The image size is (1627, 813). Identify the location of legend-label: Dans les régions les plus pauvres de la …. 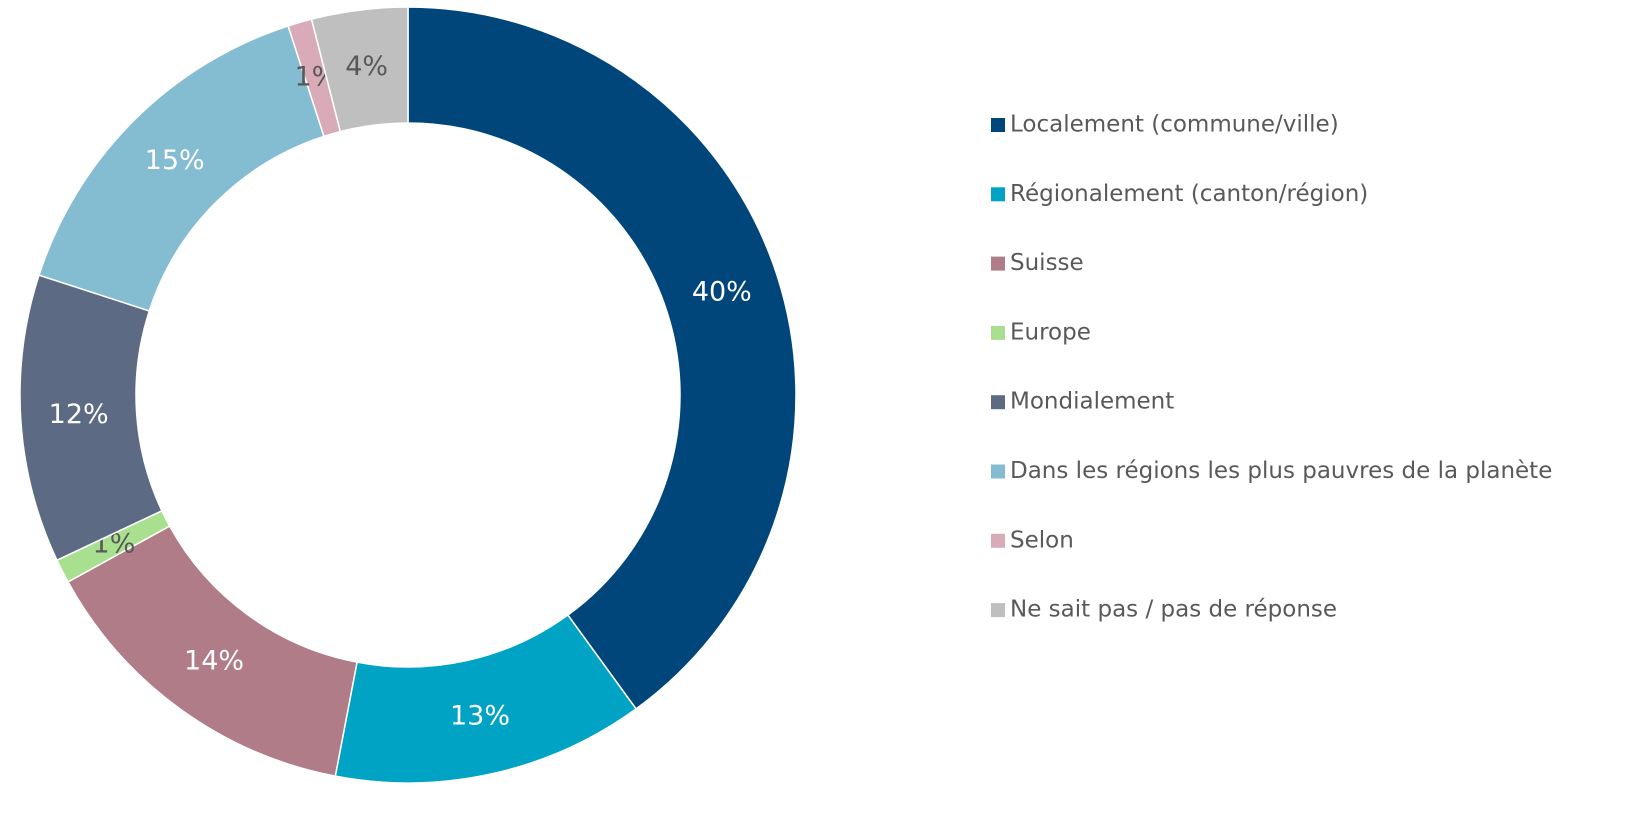
(1281, 471).